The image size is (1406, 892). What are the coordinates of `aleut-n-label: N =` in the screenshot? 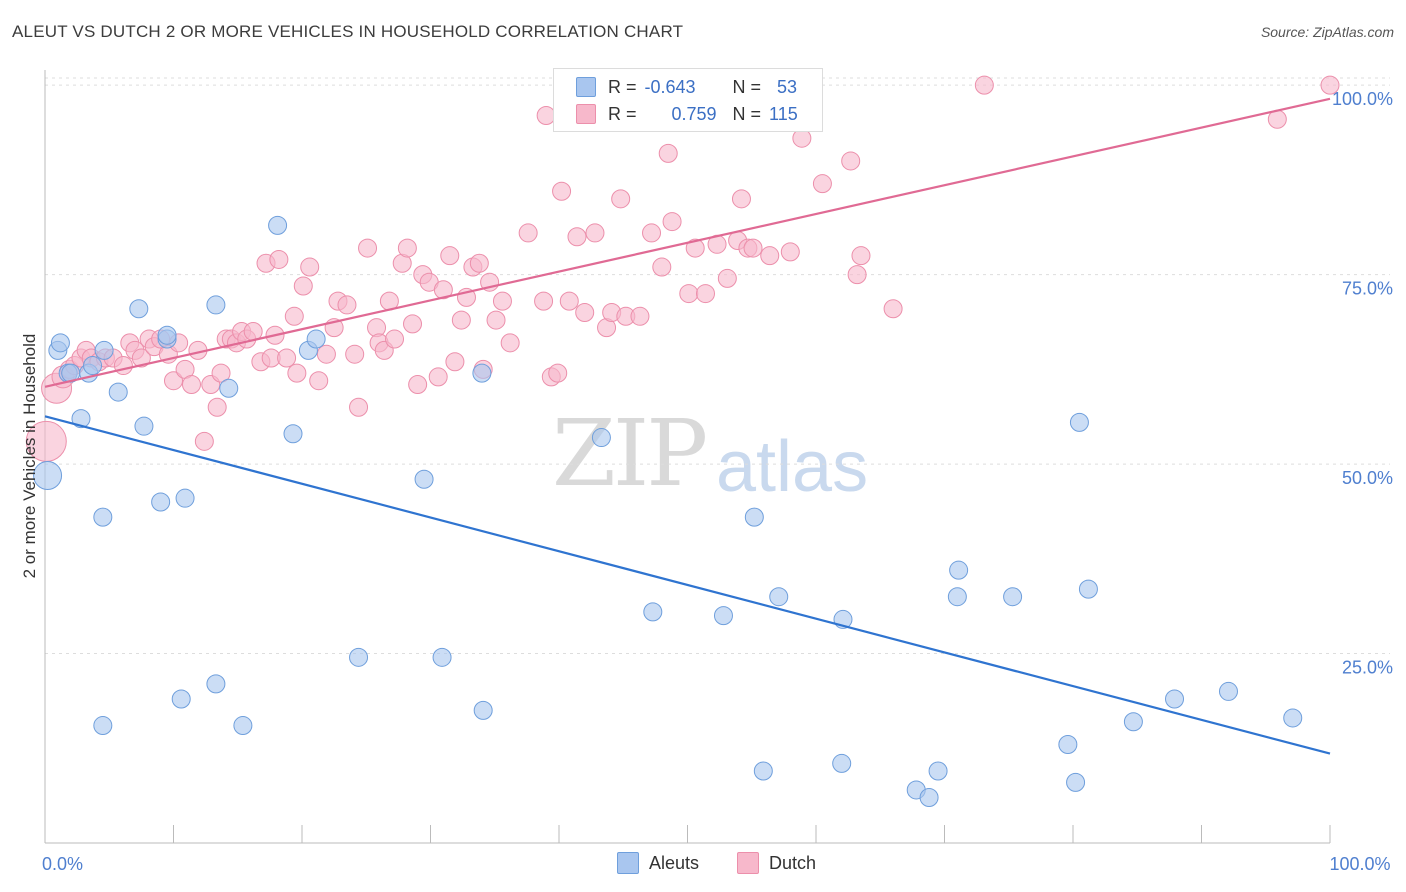 It's located at (747, 86).